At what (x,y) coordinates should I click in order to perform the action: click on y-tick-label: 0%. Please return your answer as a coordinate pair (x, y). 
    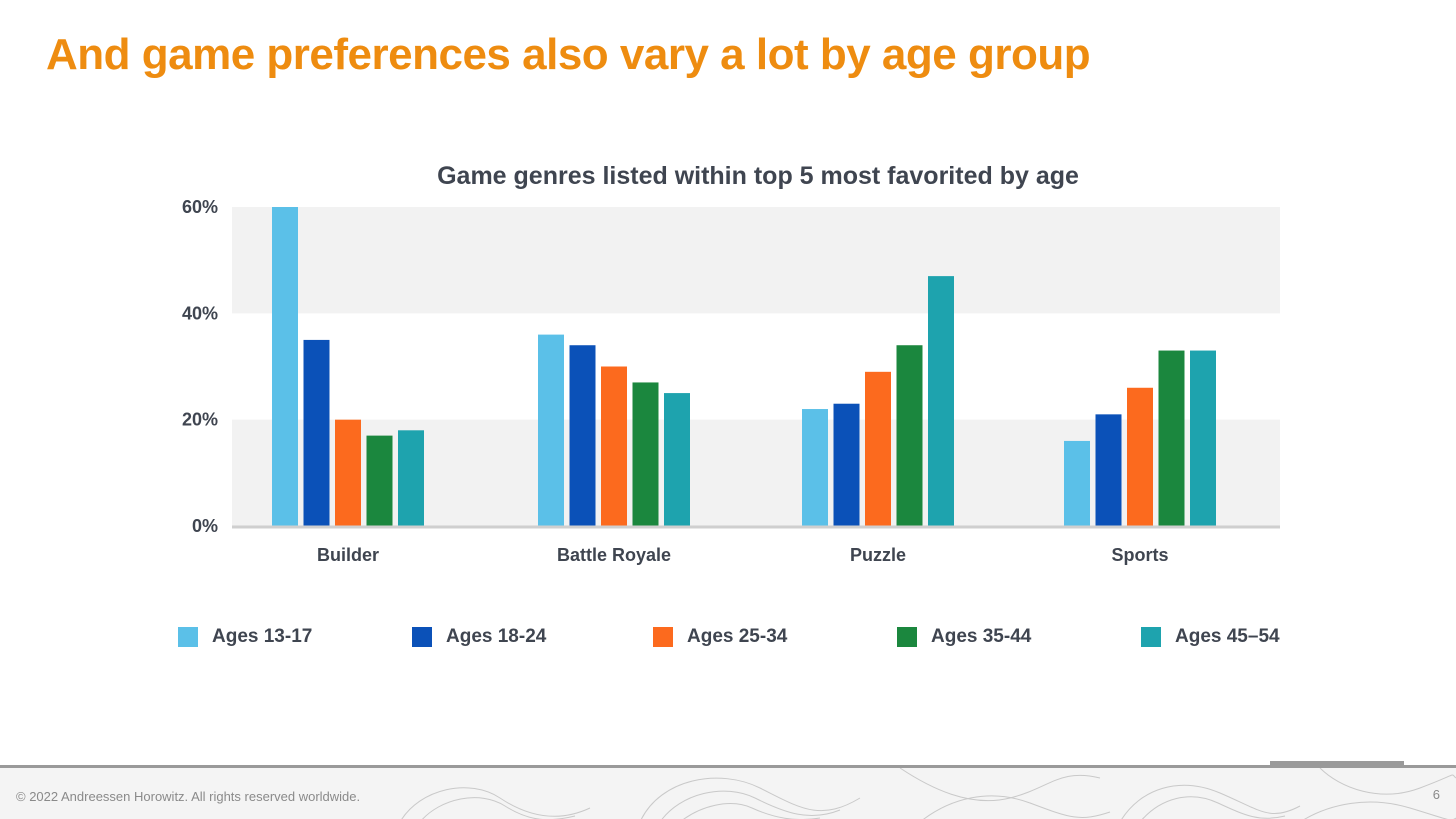
    Looking at the image, I should click on (205, 526).